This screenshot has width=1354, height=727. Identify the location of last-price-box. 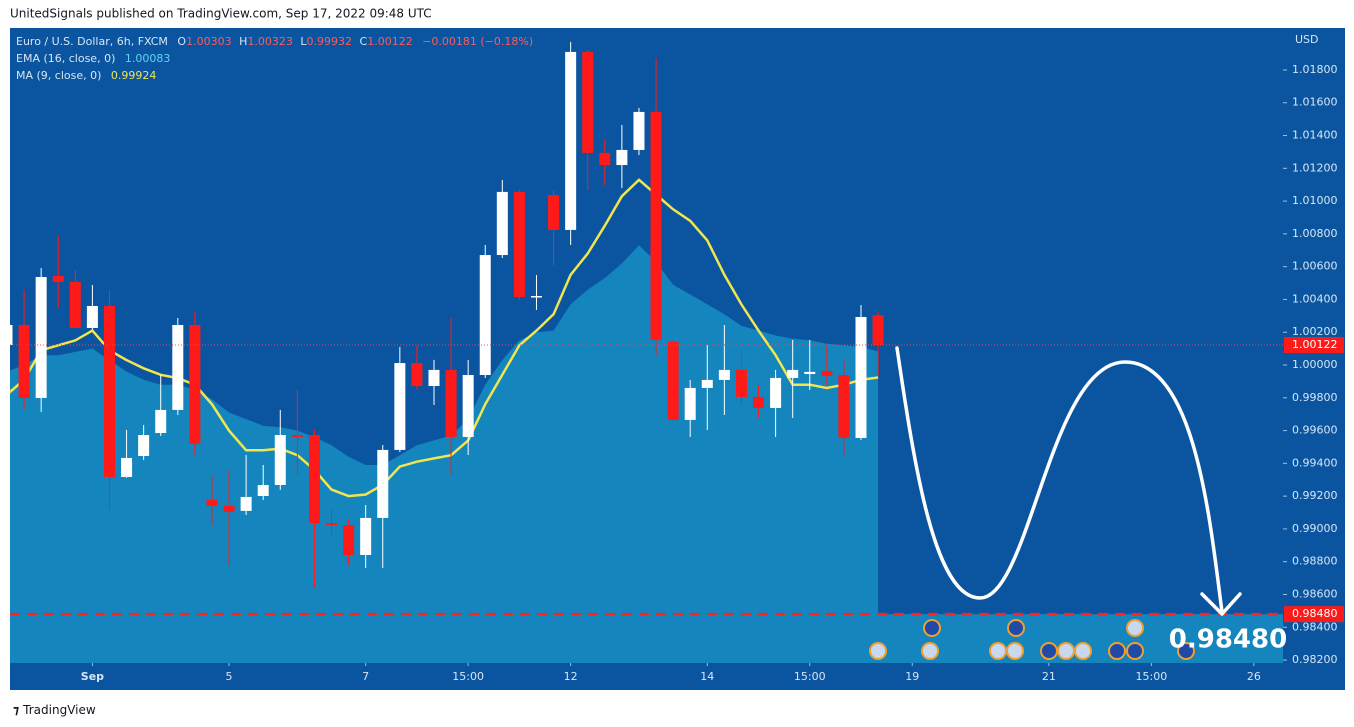
(1314, 345).